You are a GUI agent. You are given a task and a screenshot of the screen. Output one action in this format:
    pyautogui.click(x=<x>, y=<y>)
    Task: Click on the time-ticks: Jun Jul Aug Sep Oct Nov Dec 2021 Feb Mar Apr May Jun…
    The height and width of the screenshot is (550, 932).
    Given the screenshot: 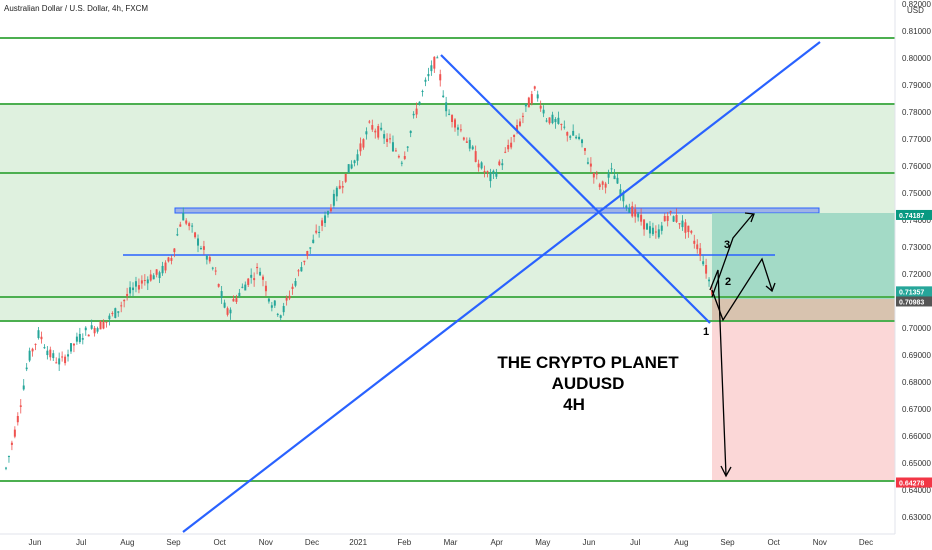 What is the action you would take?
    pyautogui.click(x=451, y=542)
    